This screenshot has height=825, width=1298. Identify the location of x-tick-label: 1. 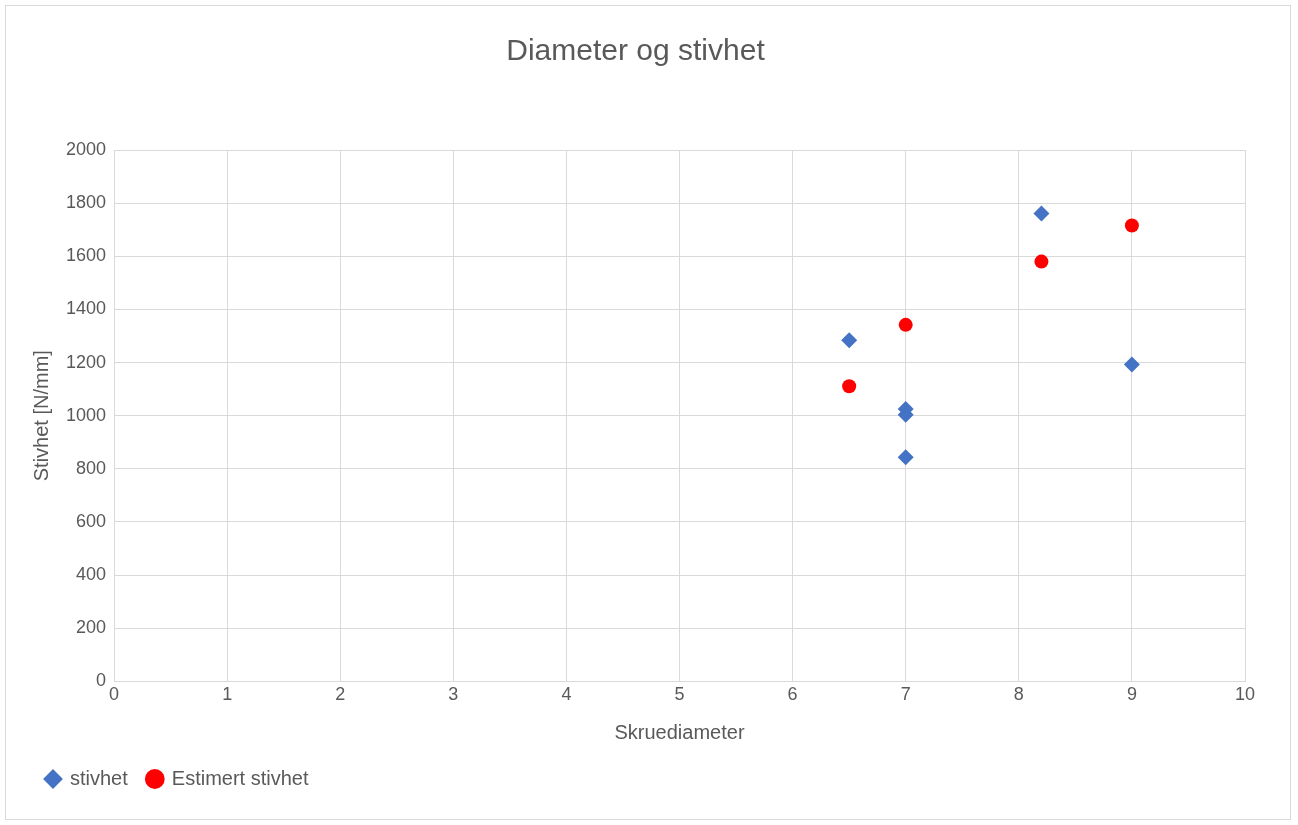
(227, 694).